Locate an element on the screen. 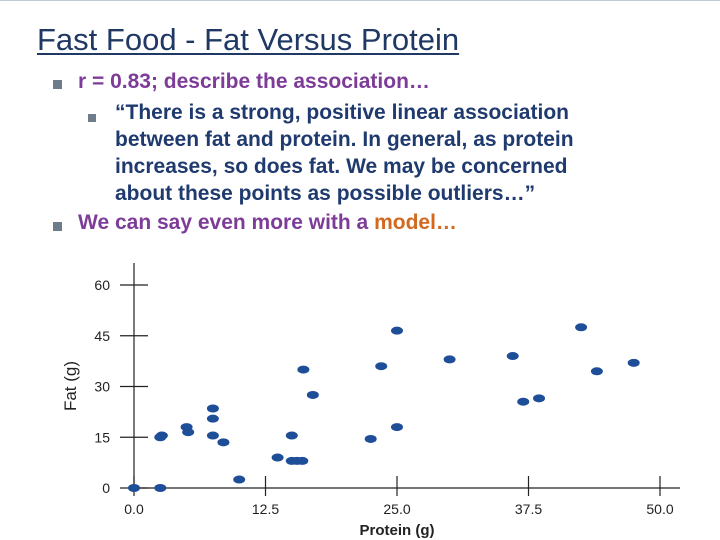 This screenshot has height=540, width=720. y-tick-label: 60 is located at coordinates (102, 285).